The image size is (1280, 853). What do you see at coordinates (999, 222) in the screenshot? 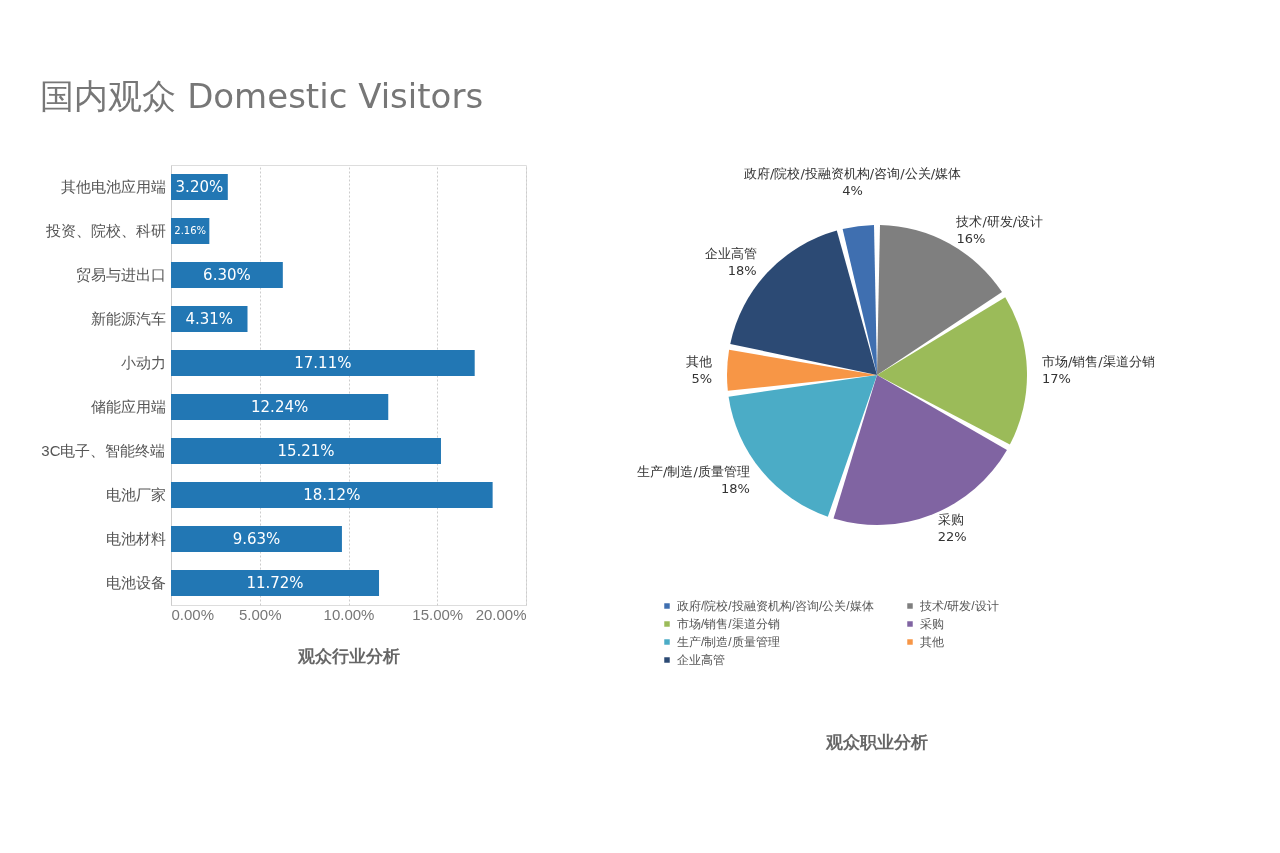
I see `slice-label: 技术/研发/设计` at bounding box center [999, 222].